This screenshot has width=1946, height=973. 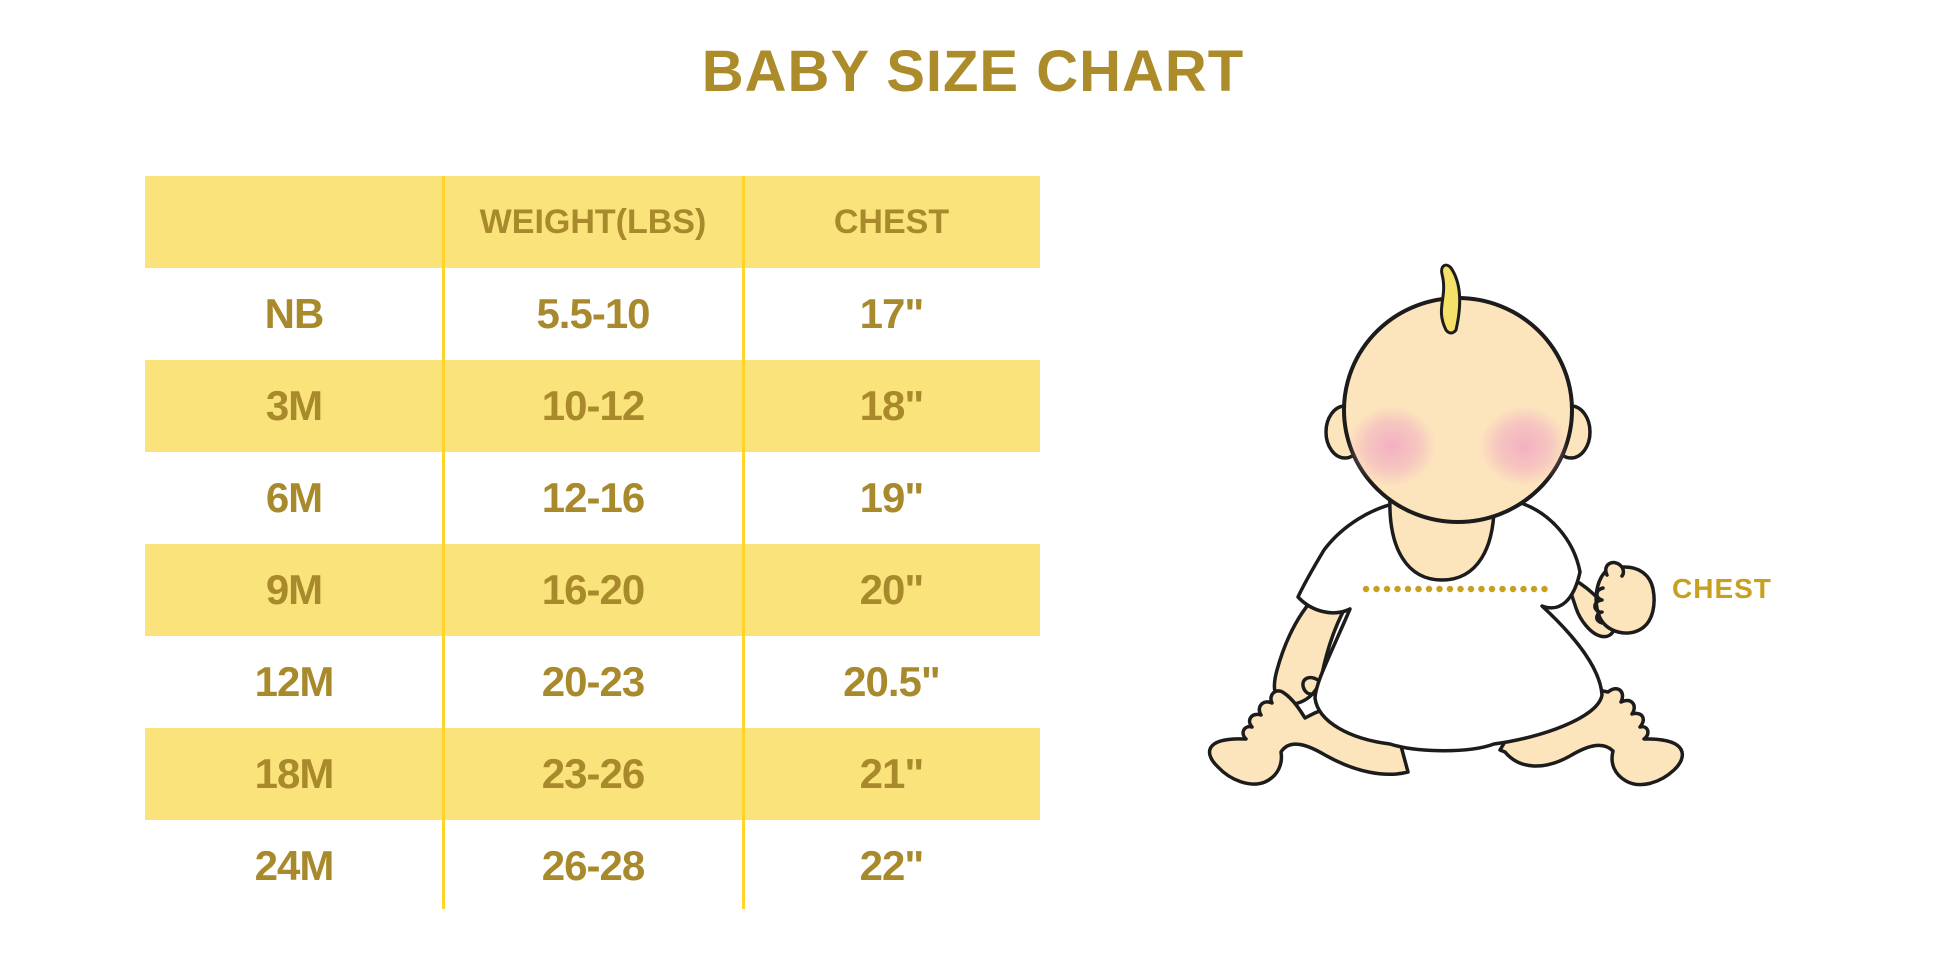 What do you see at coordinates (294, 773) in the screenshot?
I see `size-cell: 18M` at bounding box center [294, 773].